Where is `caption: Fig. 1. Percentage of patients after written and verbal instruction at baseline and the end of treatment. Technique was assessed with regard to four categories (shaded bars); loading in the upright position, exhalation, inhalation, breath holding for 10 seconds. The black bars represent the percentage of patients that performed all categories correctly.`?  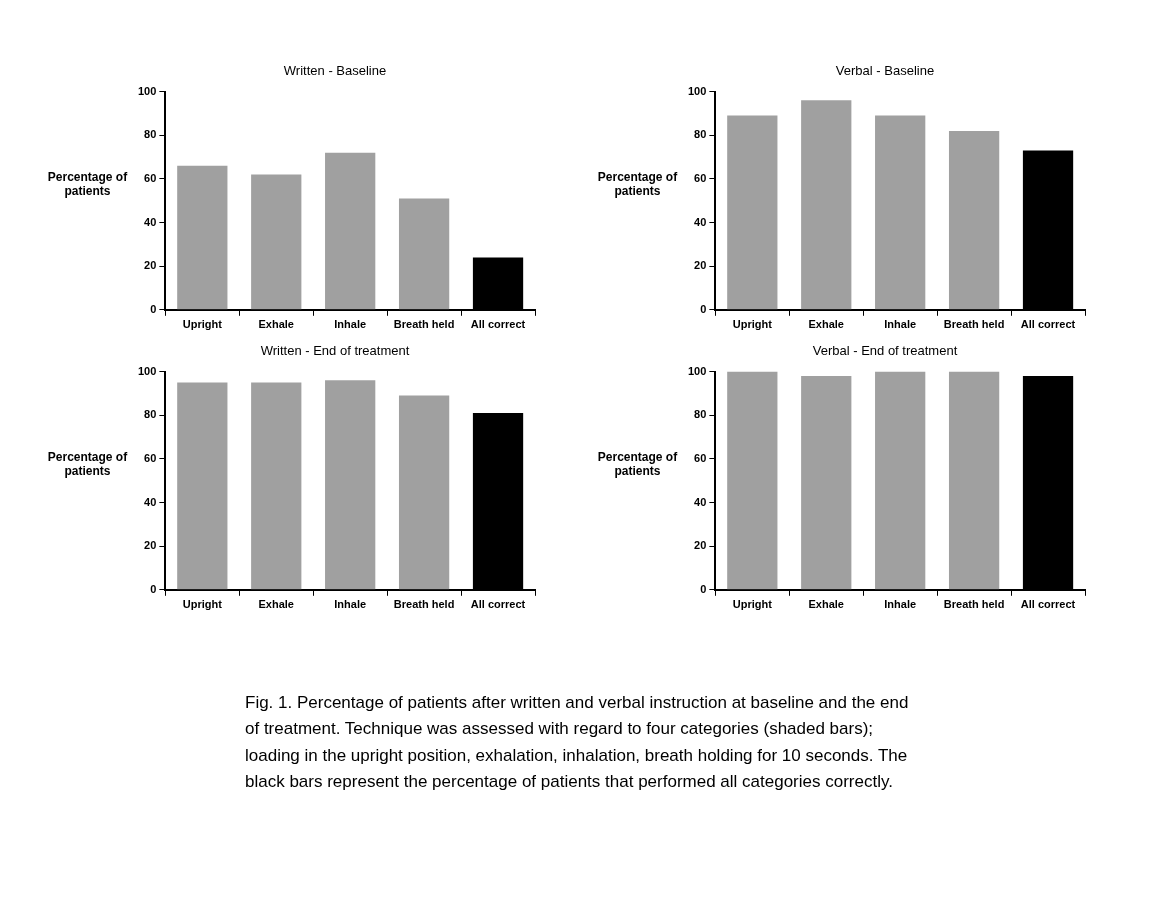
caption: Fig. 1. Percentage of patients after written and verbal instruction at baseline and the end of treatment. Technique was assessed with regard to four categories (shaded bars); loading in the upright position, exhalation, inhalation, breath holding for 10 seconds. The black bars represent the percentage of patients that performed all categories correctly. is located at coordinates (577, 743).